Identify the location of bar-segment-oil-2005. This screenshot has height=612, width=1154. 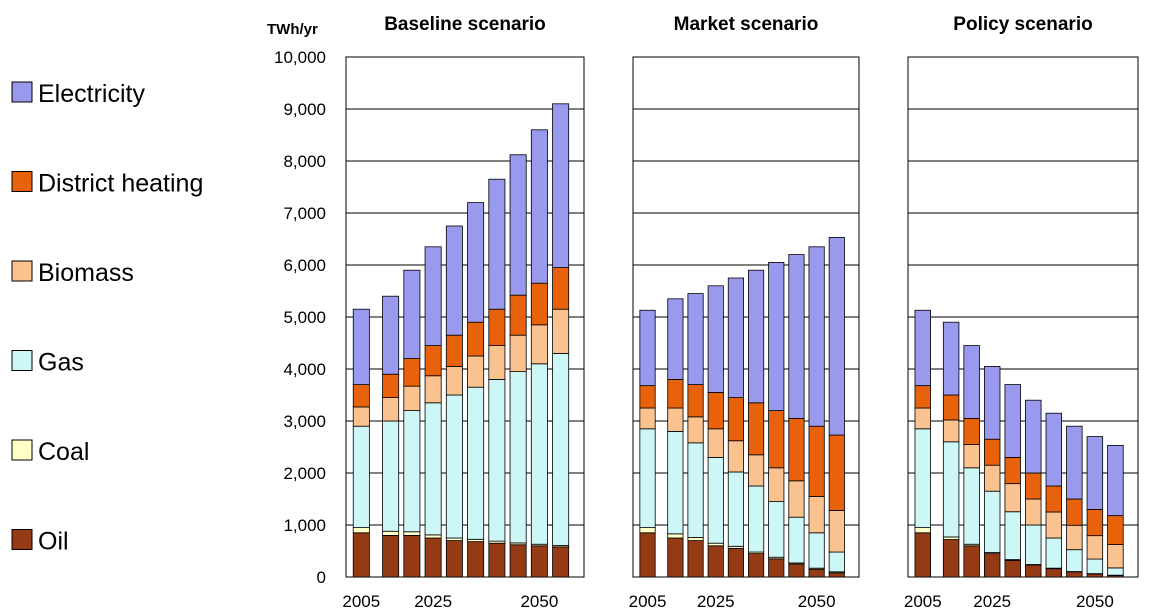
(361, 555).